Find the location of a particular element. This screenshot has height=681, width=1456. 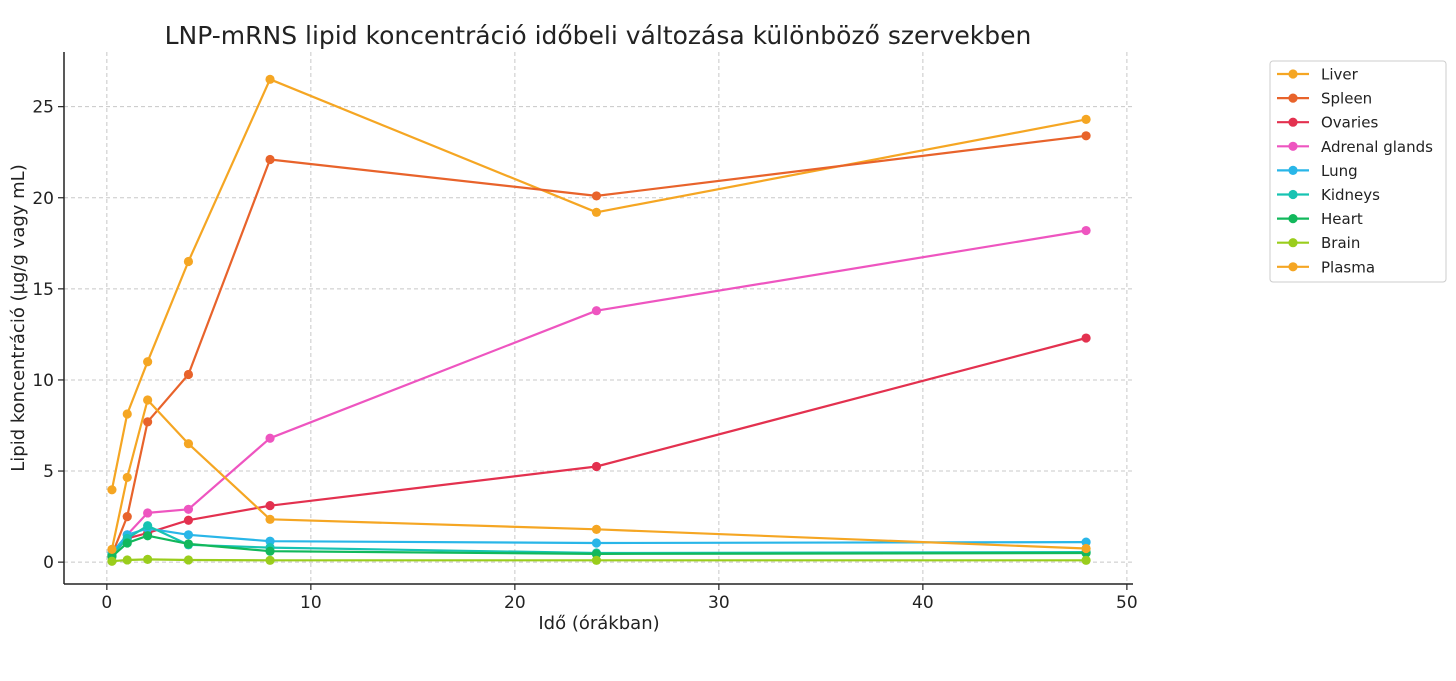

legend-frame is located at coordinates (1358, 171).